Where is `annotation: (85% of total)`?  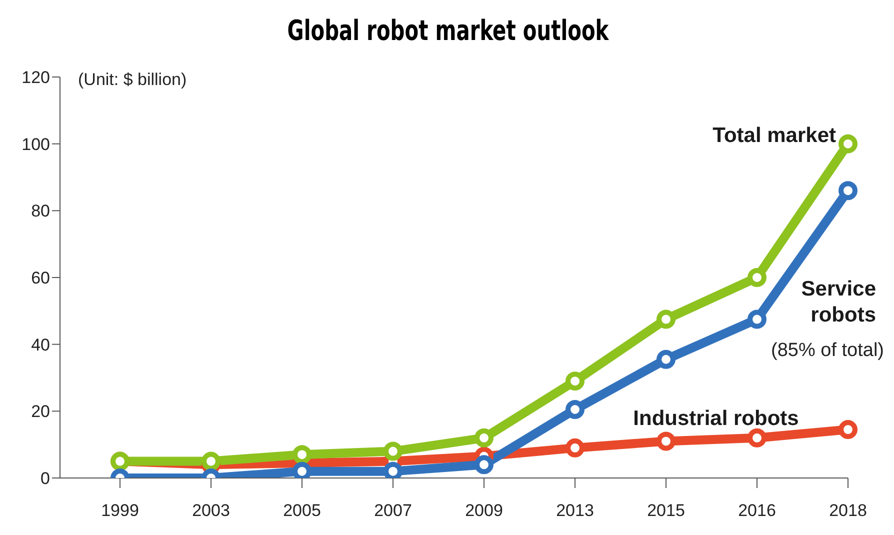
annotation: (85% of total) is located at coordinates (827, 351).